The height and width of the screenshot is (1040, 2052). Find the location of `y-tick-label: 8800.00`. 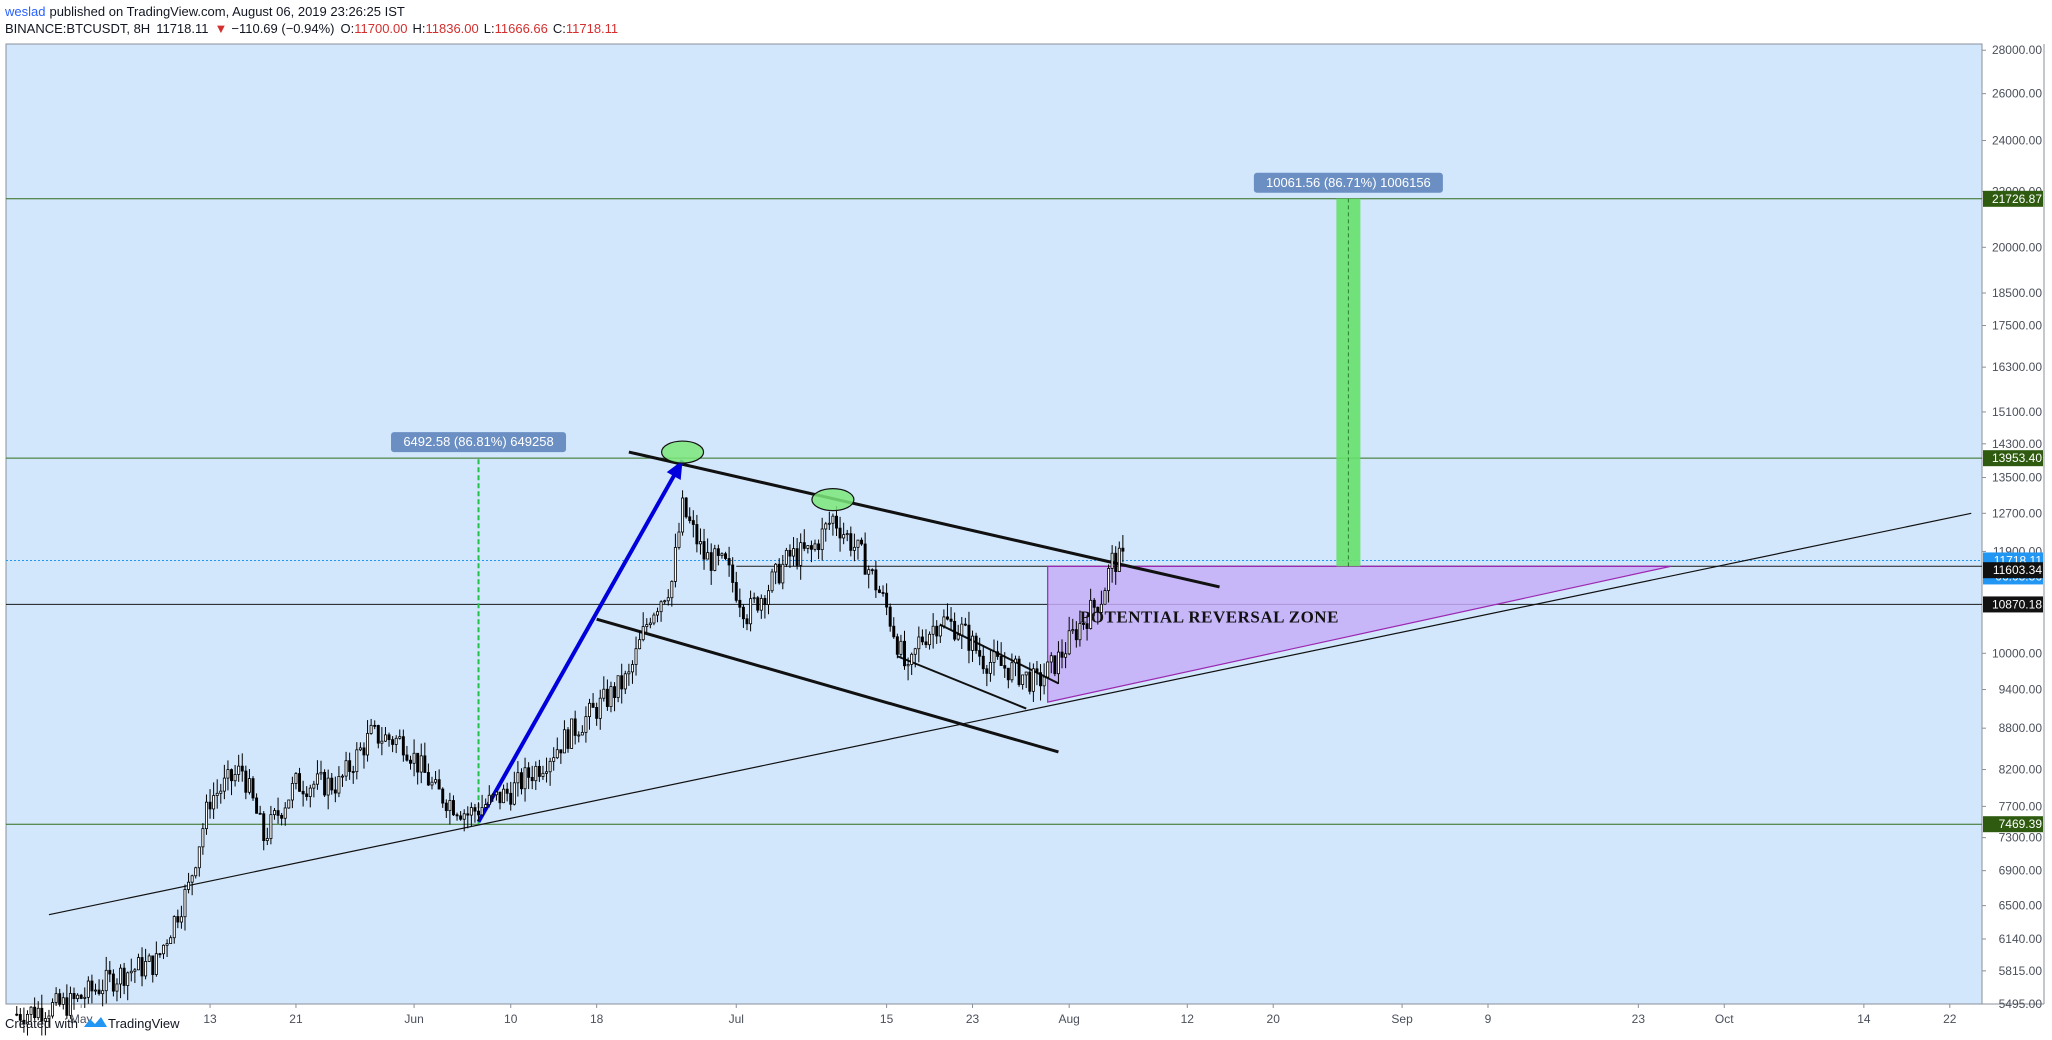

y-tick-label: 8800.00 is located at coordinates (2021, 728).